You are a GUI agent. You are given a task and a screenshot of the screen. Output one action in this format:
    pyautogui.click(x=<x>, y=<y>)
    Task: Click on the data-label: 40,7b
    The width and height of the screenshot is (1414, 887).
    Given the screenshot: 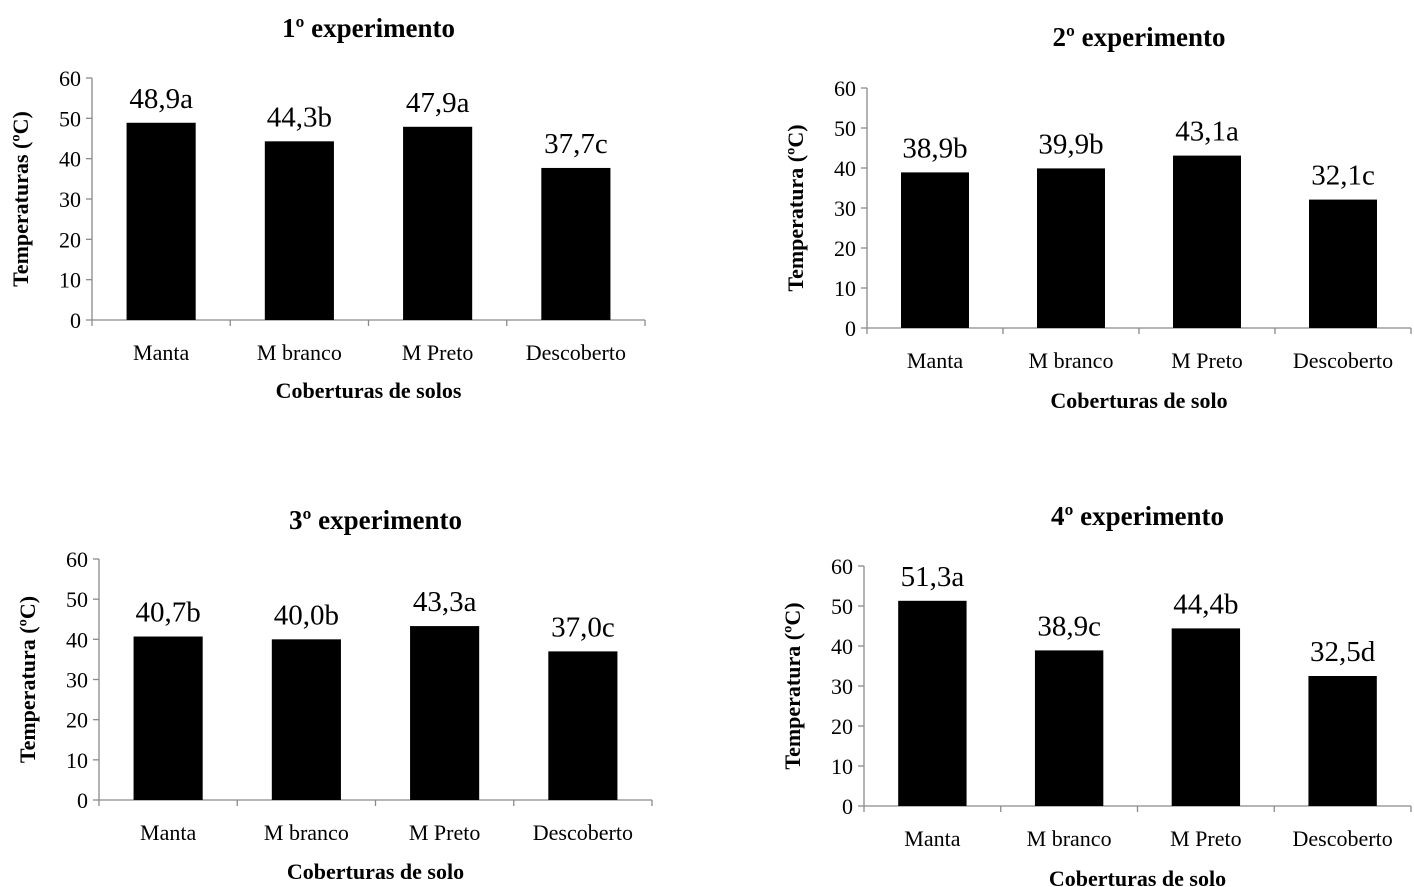 What is the action you would take?
    pyautogui.click(x=168, y=613)
    